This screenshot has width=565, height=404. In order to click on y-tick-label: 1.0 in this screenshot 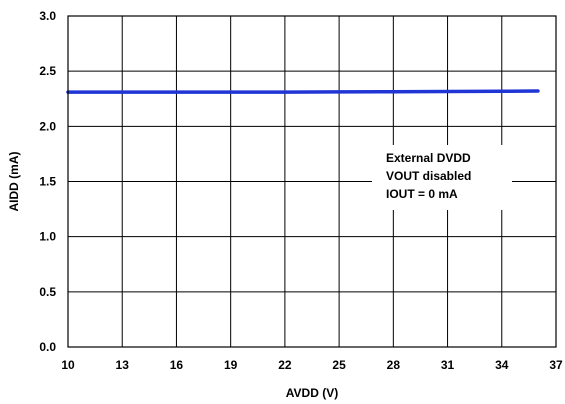, I will do `click(47, 237)`.